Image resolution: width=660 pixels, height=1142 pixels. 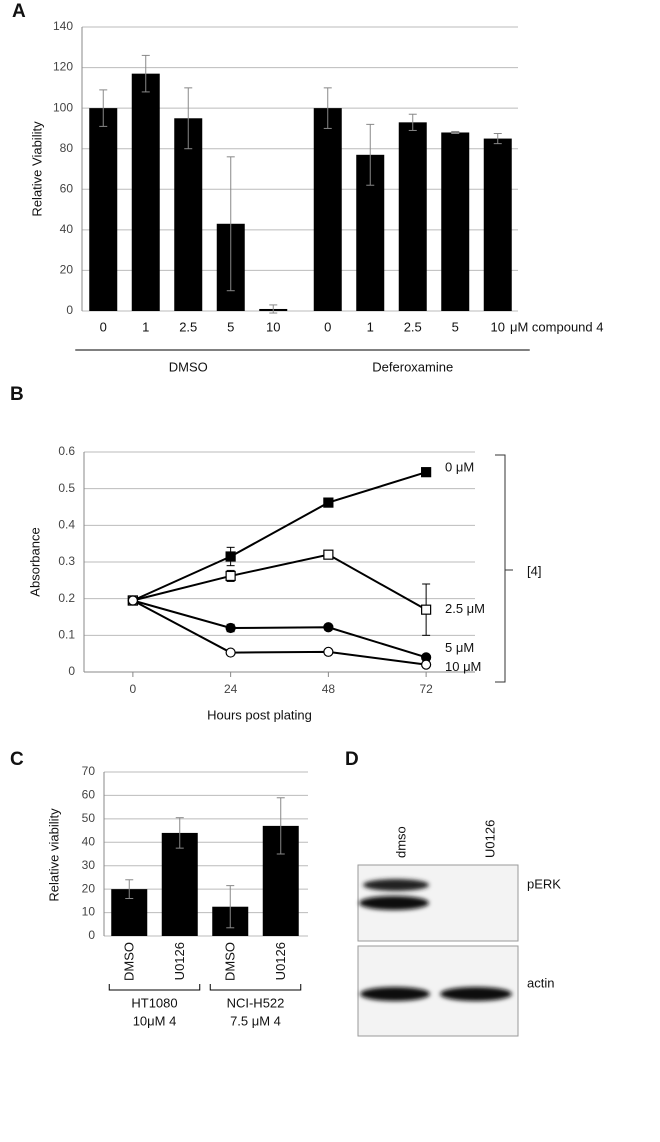 I want to click on bracket-label: [4], so click(x=534, y=570).